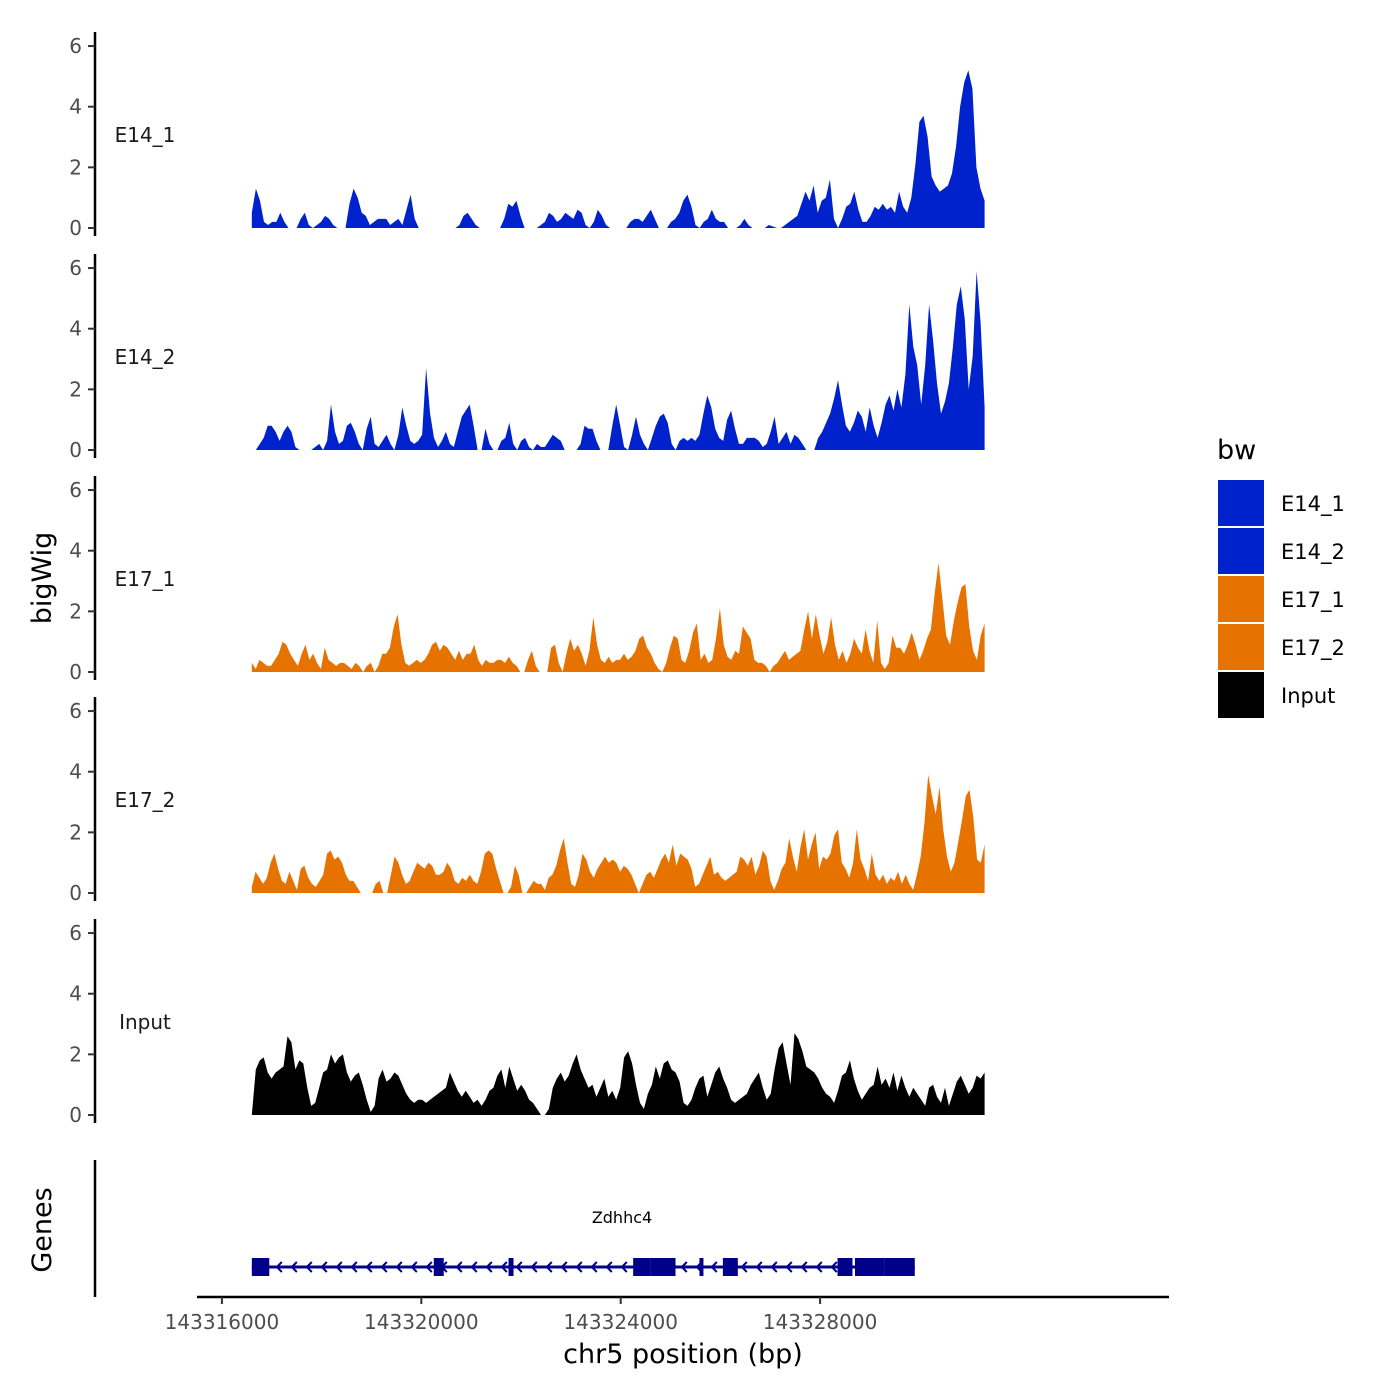 Image resolution: width=1400 pixels, height=1400 pixels. What do you see at coordinates (145, 800) in the screenshot?
I see `track-label-e17-2: E17_2` at bounding box center [145, 800].